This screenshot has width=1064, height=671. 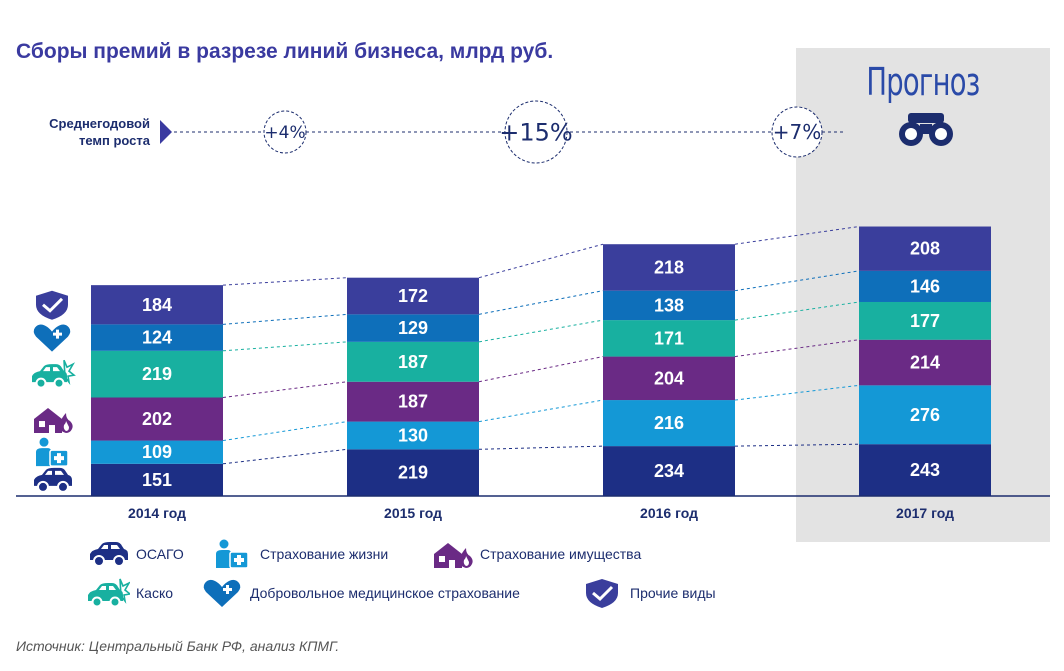 What do you see at coordinates (222, 593) in the screenshot?
I see `heart-plus-icon` at bounding box center [222, 593].